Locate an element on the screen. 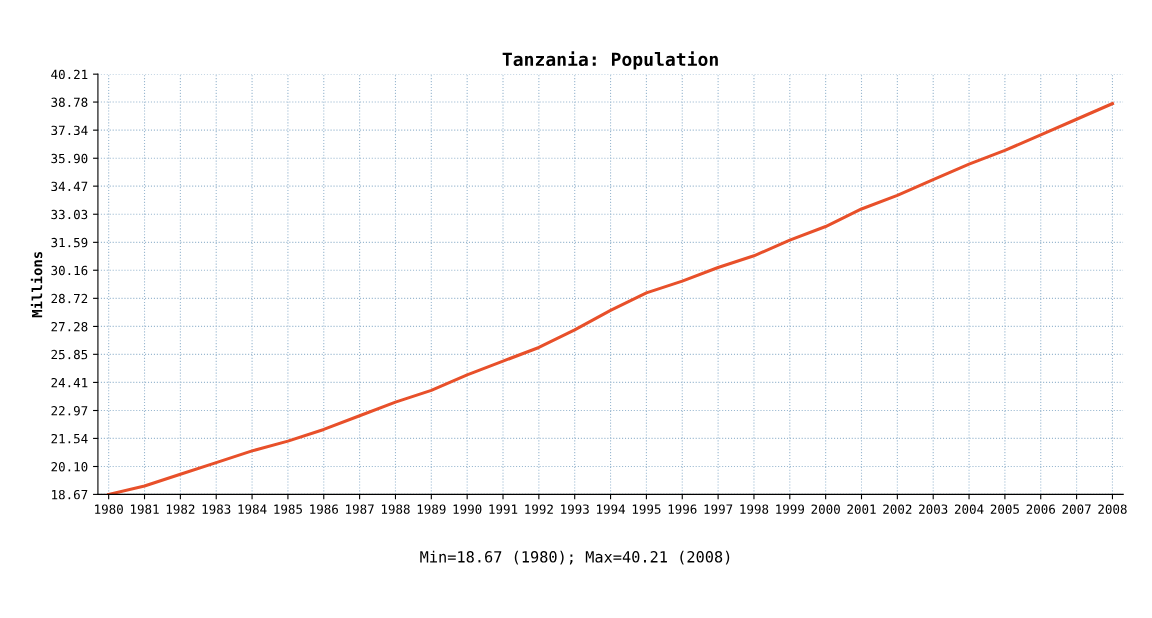  y-tick-label: 20.10 is located at coordinates (69, 467).